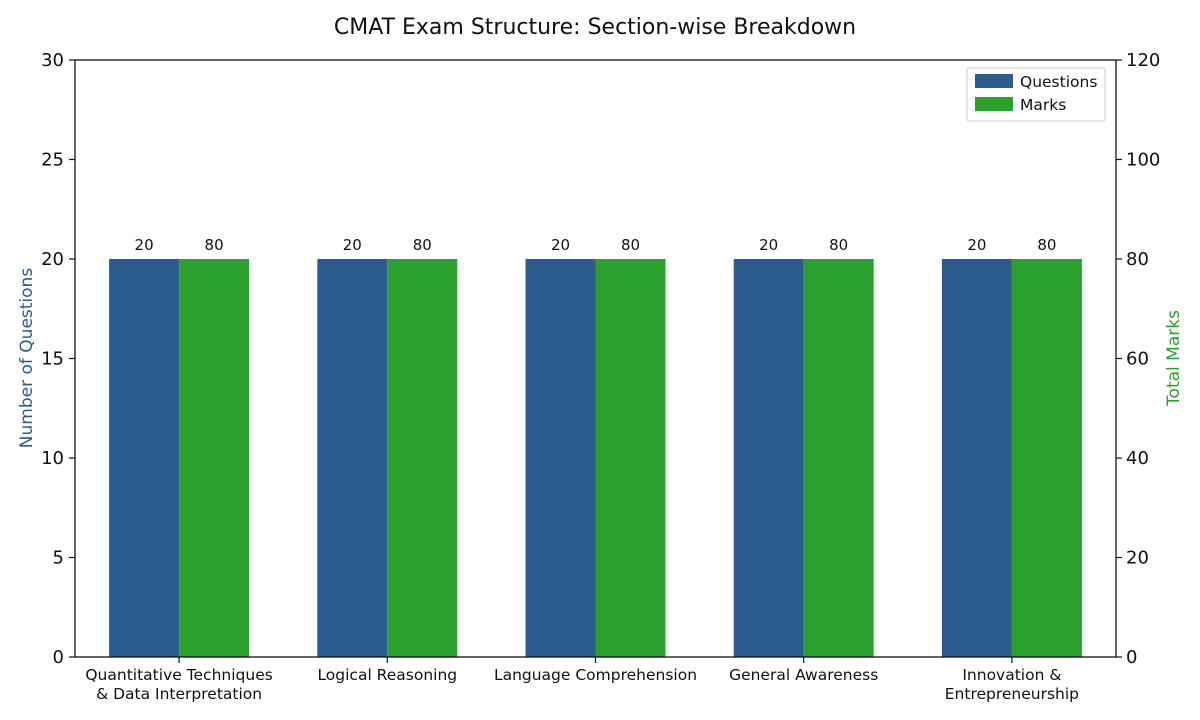 The width and height of the screenshot is (1200, 720). I want to click on legend-swatch-questions, so click(994, 81).